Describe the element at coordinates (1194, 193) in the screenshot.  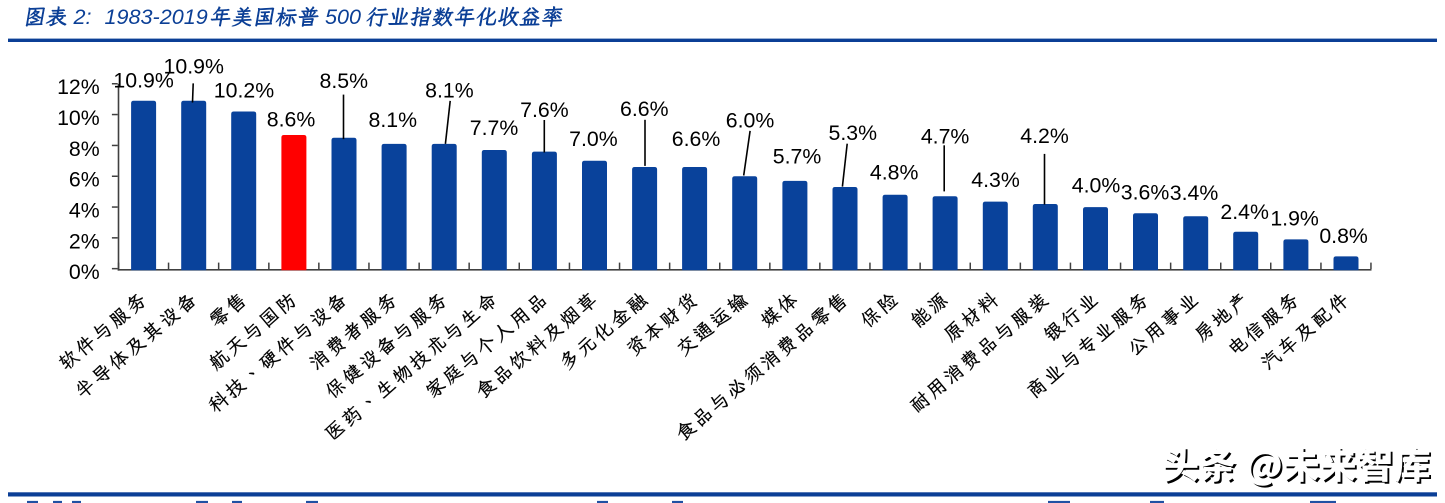
I see `svg-text: 3.4%` at that location.